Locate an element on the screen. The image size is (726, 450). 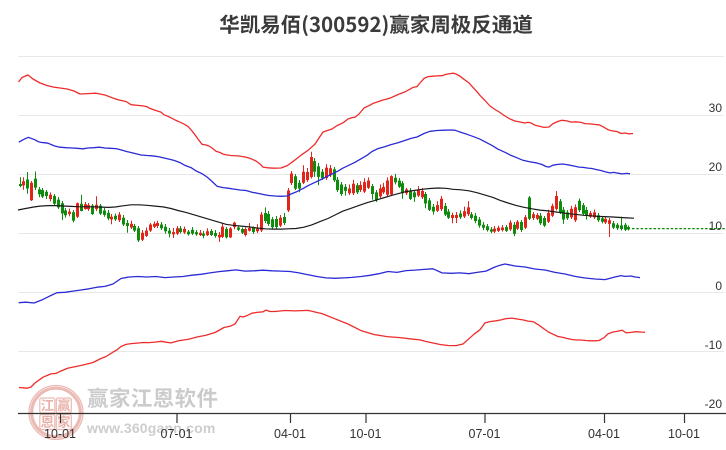
svg-text: 20 is located at coordinates (716, 167).